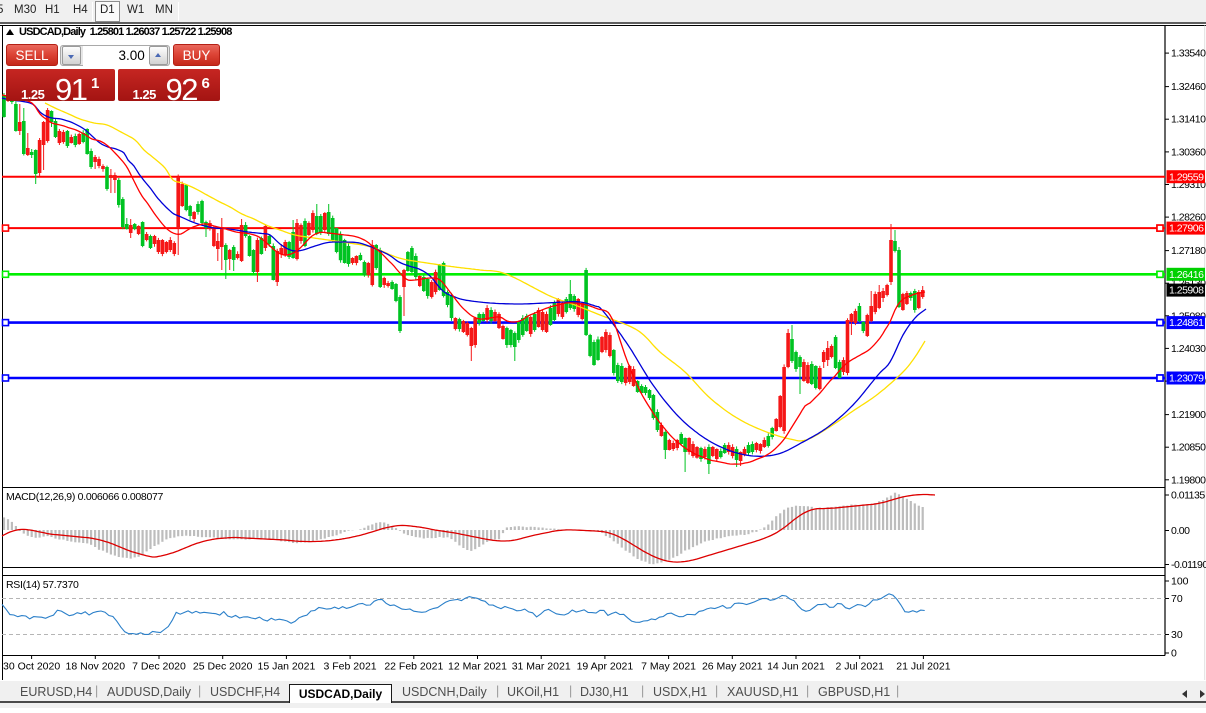 The width and height of the screenshot is (1206, 713). What do you see at coordinates (1188, 480) in the screenshot?
I see `svg-text: 1.19800` at bounding box center [1188, 480].